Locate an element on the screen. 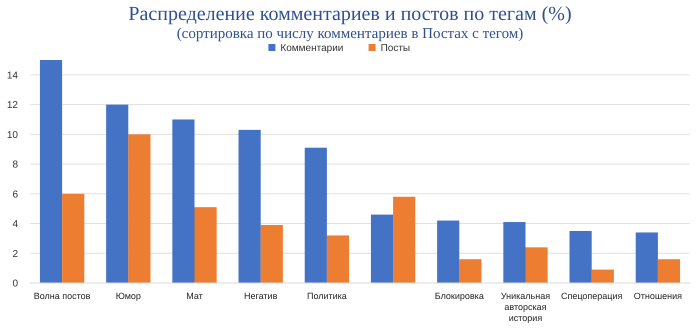 The image size is (700, 333). y-tick-label: 6 is located at coordinates (15, 194).